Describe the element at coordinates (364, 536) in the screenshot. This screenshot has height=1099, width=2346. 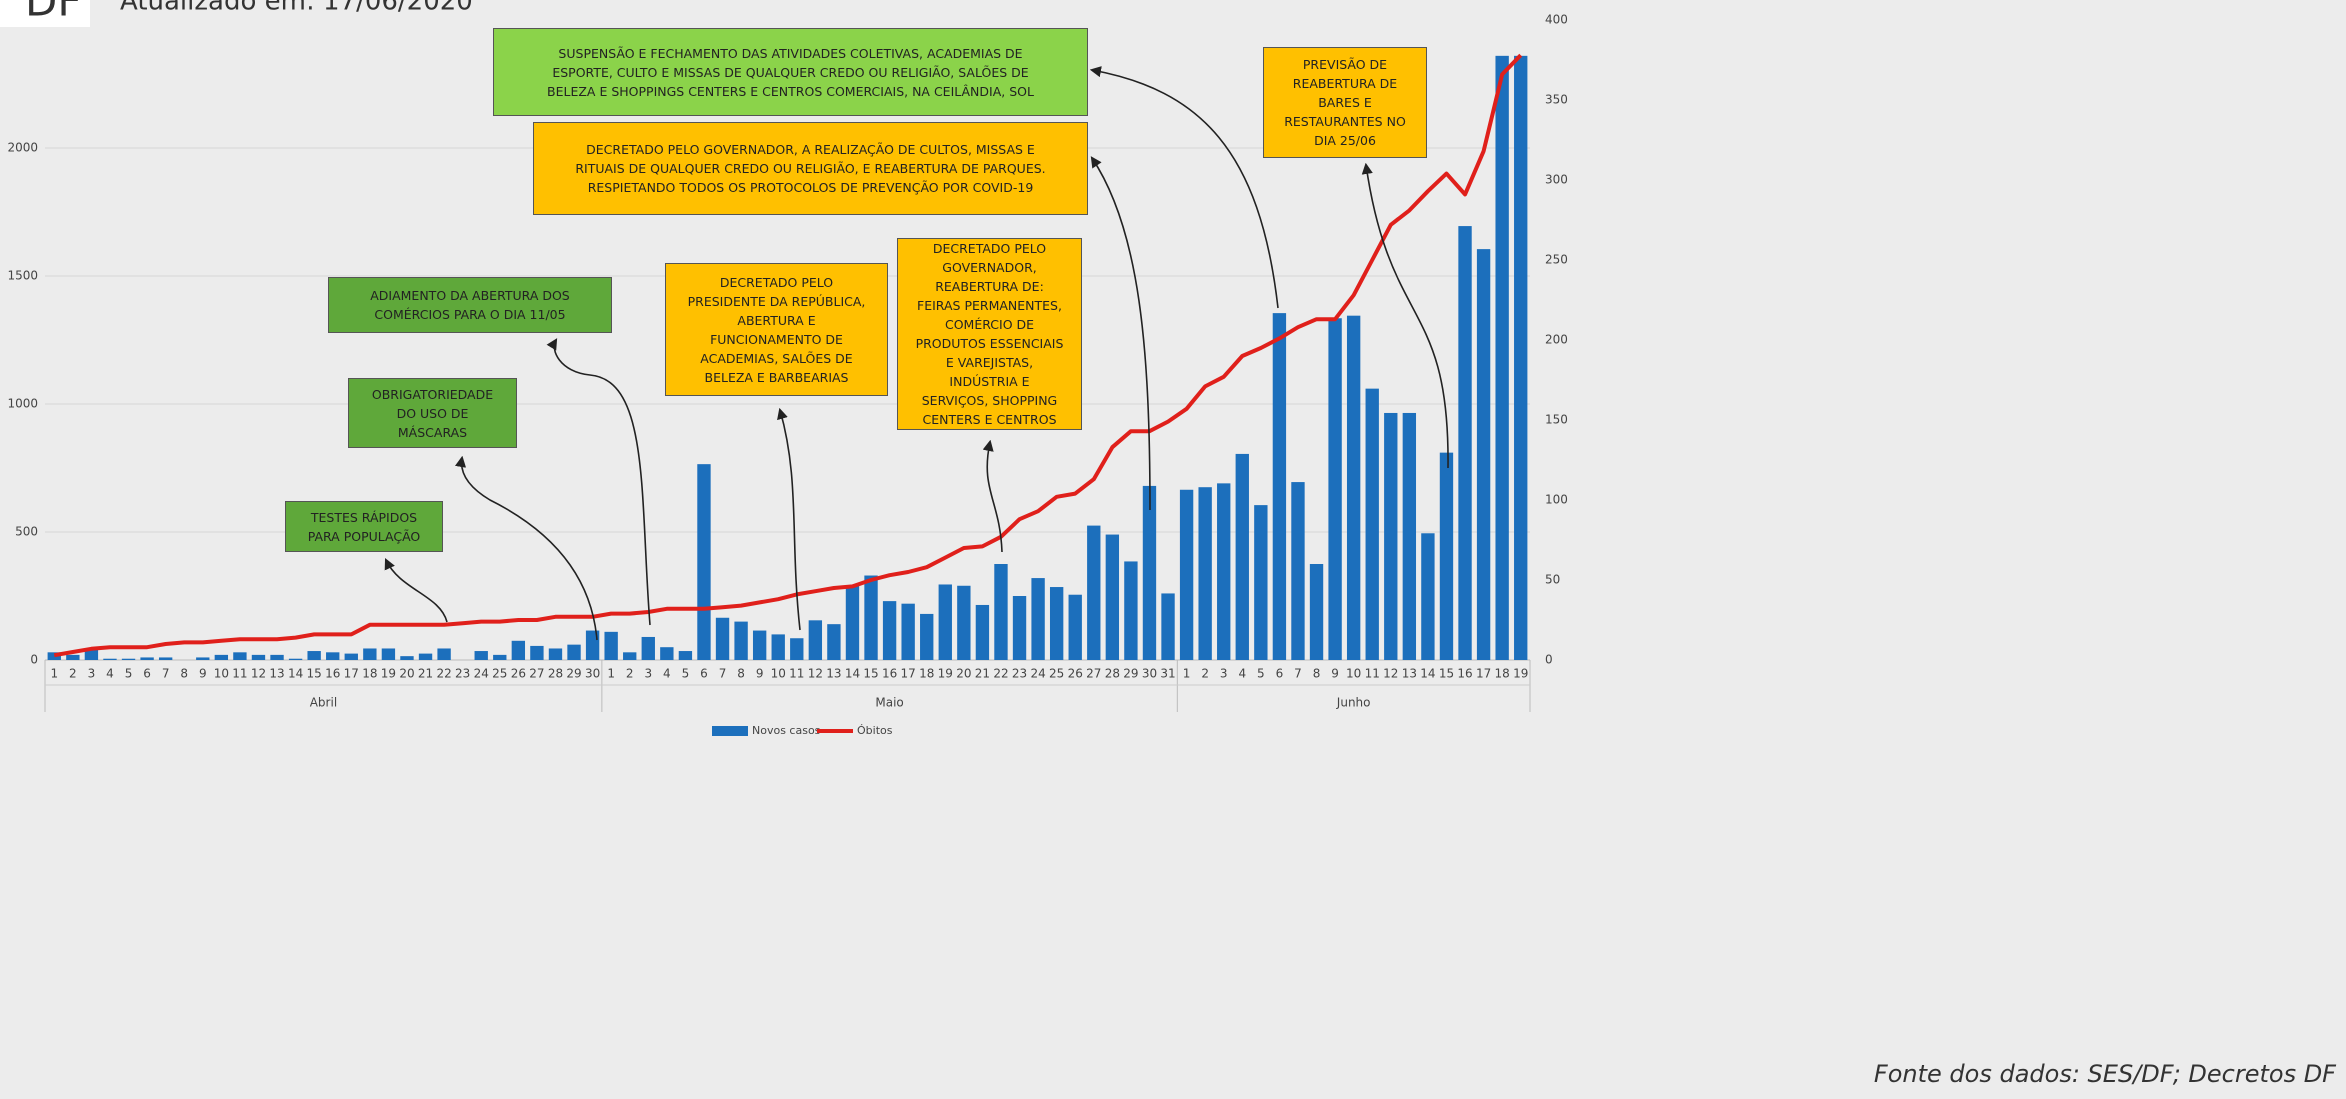
I see `annotation-line: PARA POPULAÇÃO` at that location.